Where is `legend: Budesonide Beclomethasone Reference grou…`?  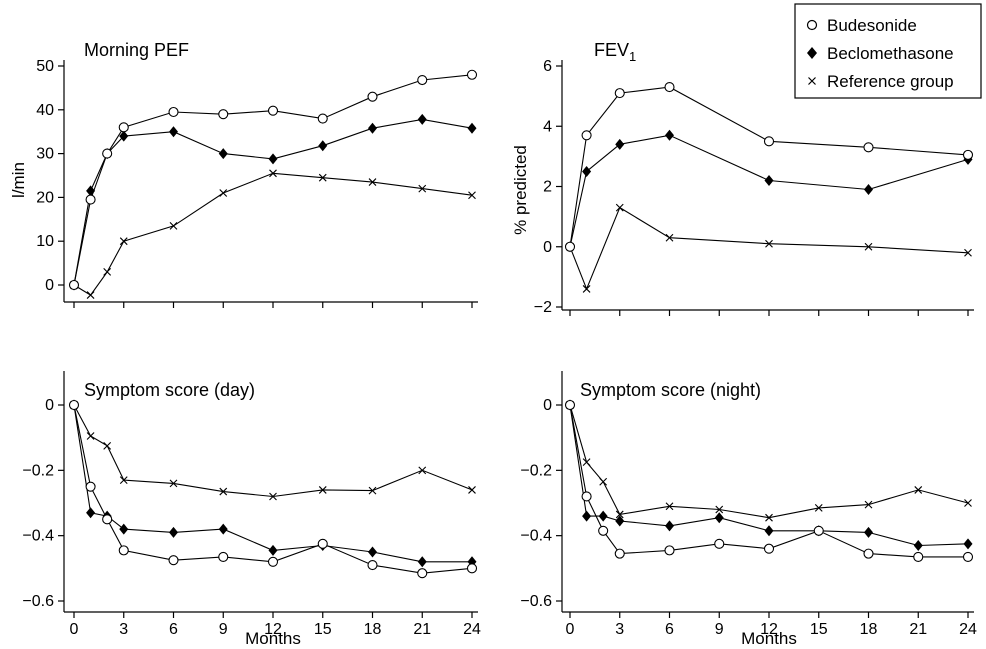
legend: Budesonide Beclomethasone Reference grou… is located at coordinates (888, 51).